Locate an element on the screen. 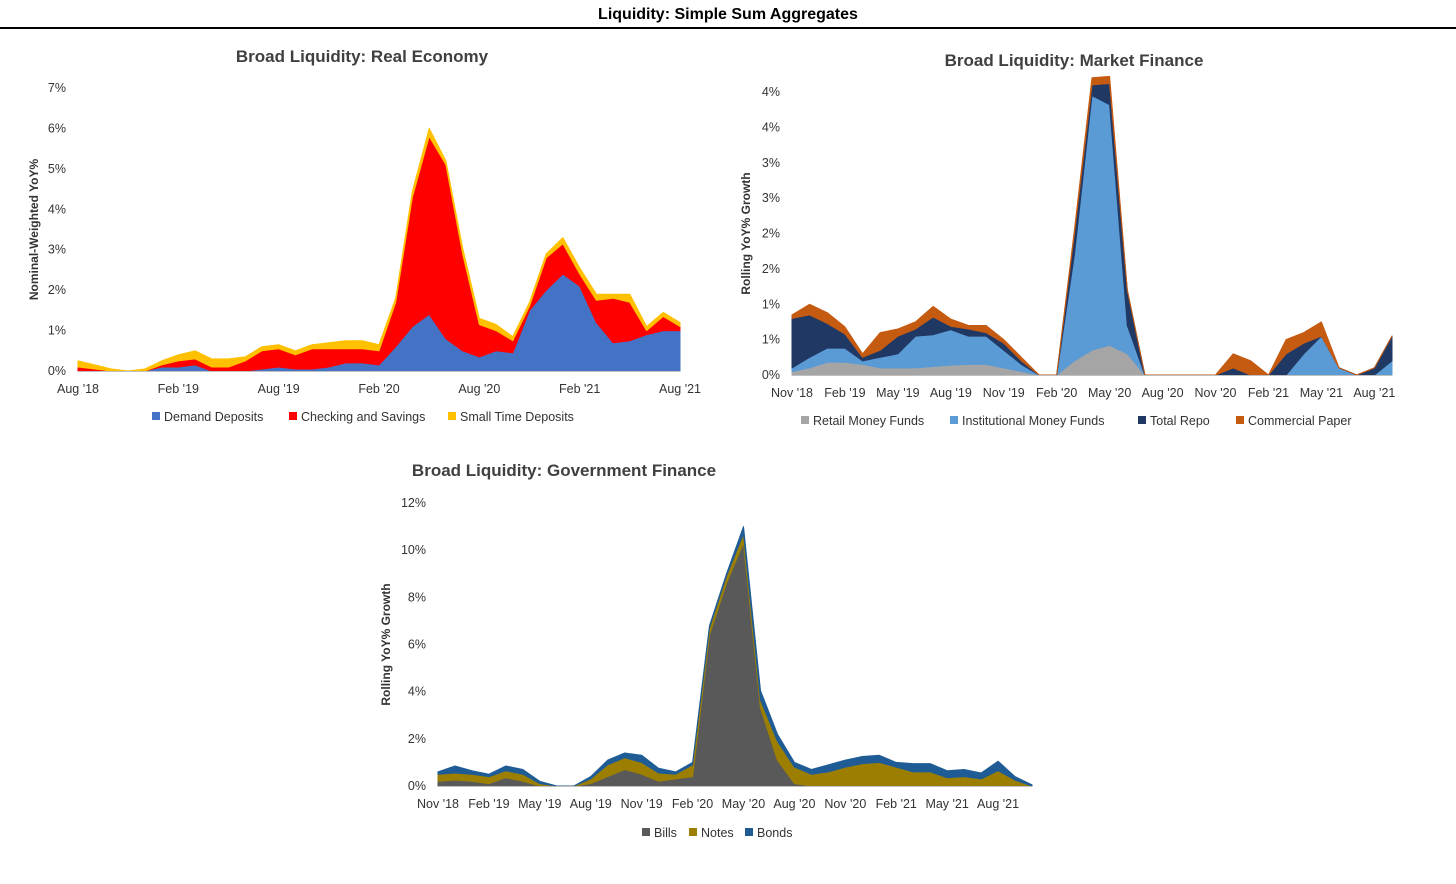  legend-label: Checking and Savings is located at coordinates (363, 417).